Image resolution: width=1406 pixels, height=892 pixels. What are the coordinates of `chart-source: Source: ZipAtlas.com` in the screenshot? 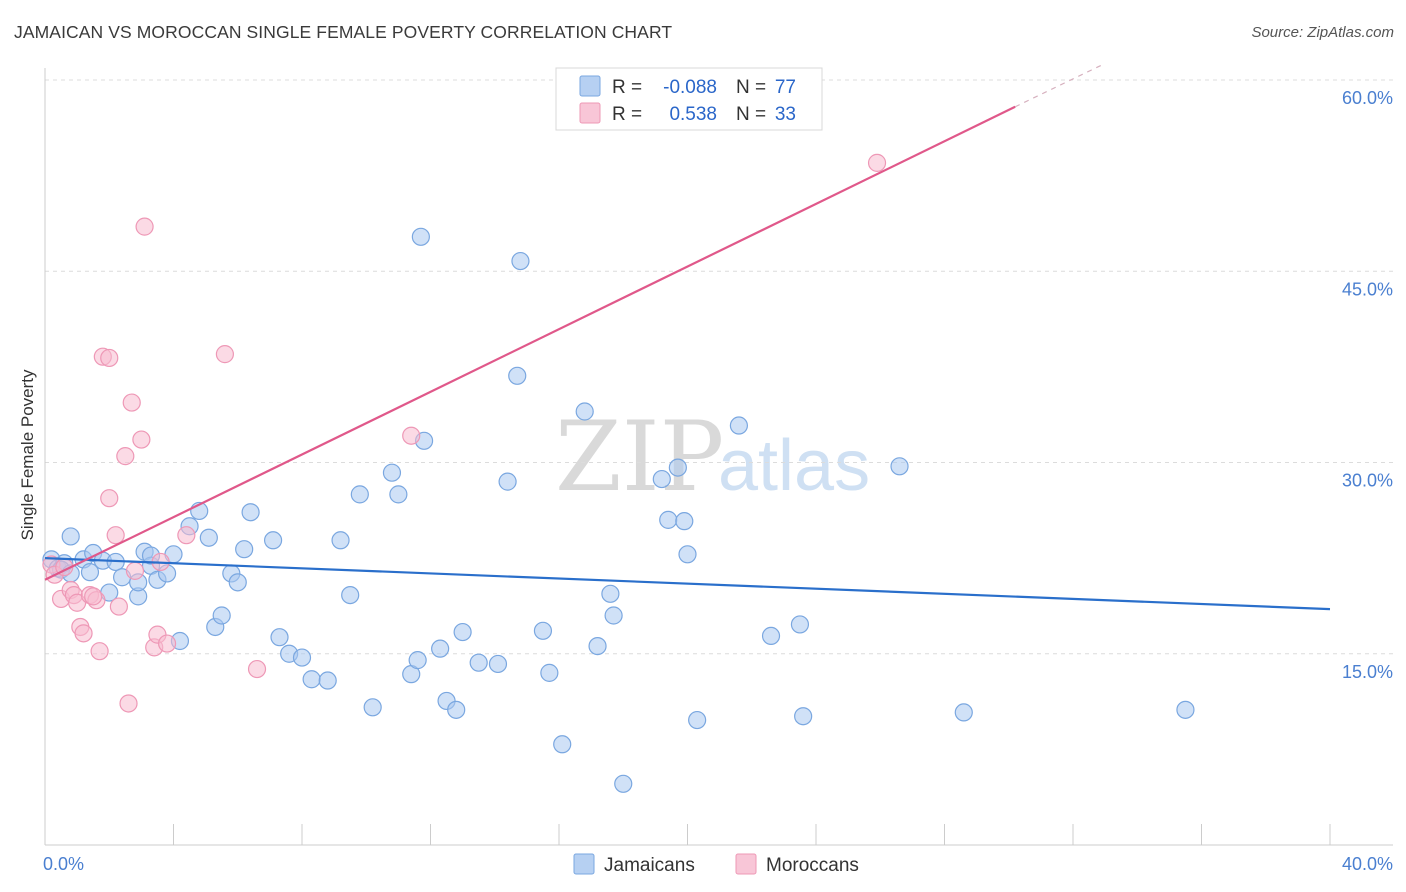 It's located at (1322, 32).